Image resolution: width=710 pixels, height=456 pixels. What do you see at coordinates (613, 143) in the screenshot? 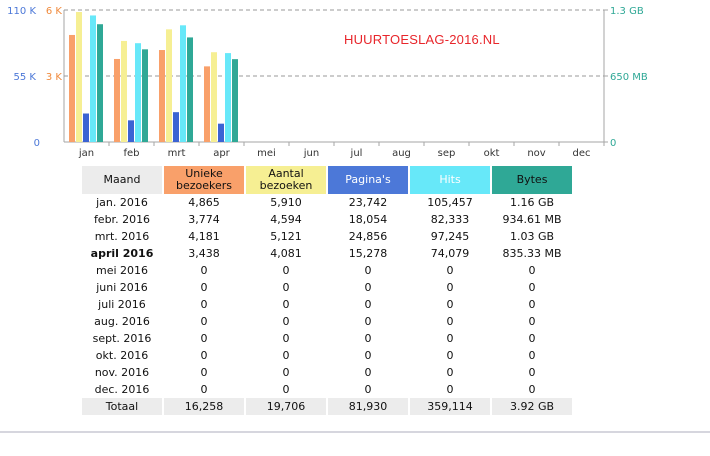
I see `right-axis-tick-label: 0` at bounding box center [613, 143].